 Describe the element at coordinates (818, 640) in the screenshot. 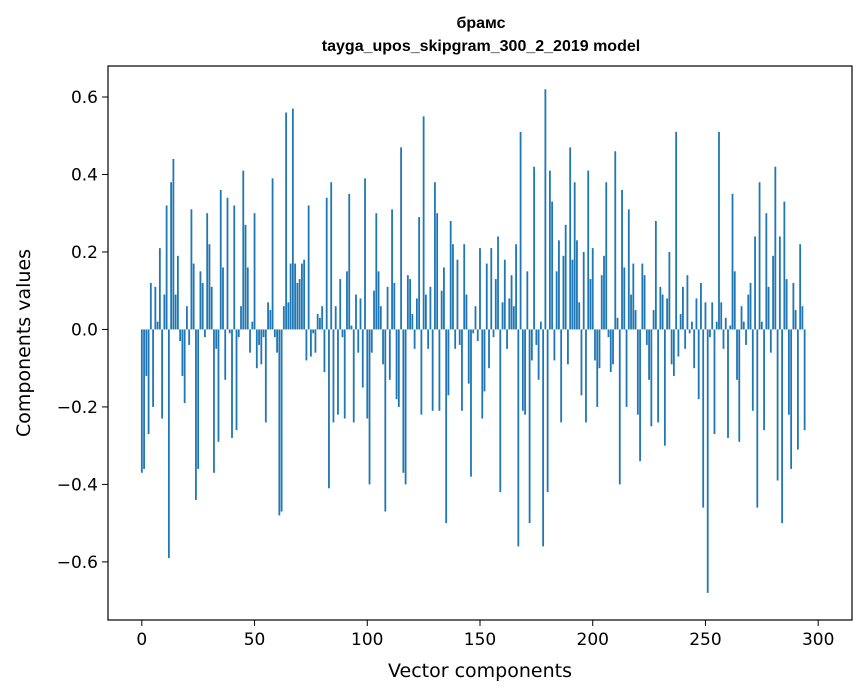

I see `x-tick-label: 300` at that location.